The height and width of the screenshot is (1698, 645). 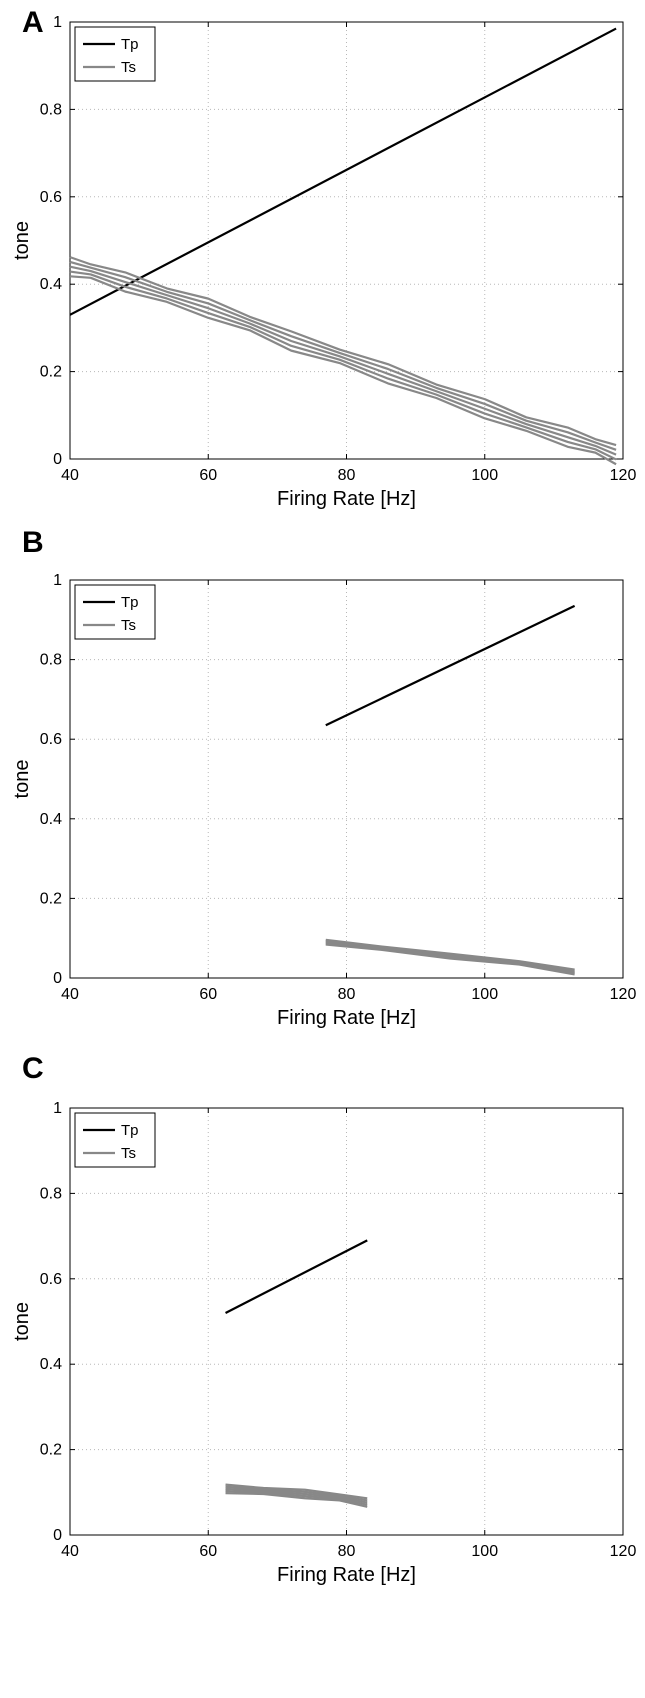 What do you see at coordinates (33, 542) in the screenshot?
I see `panel-b-letter: B` at bounding box center [33, 542].